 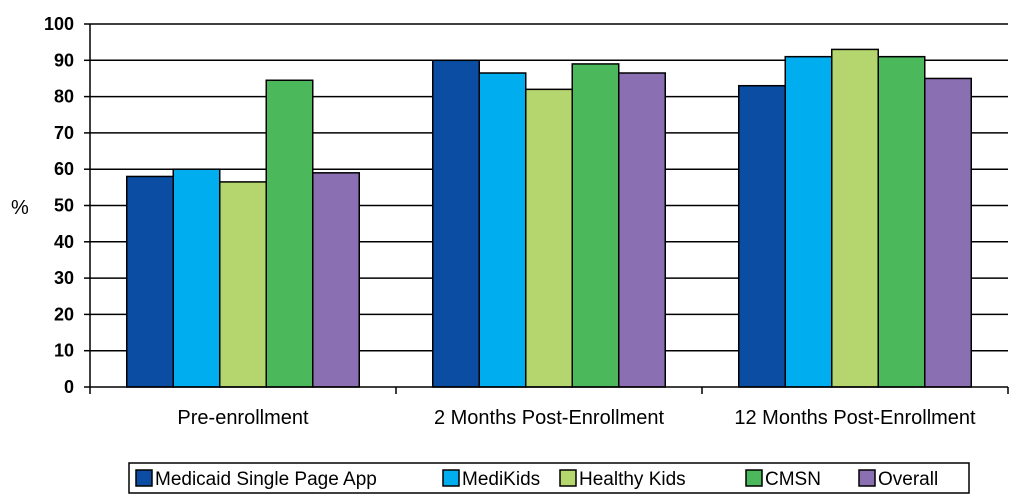 What do you see at coordinates (908, 479) in the screenshot?
I see `legend-label: Overall` at bounding box center [908, 479].